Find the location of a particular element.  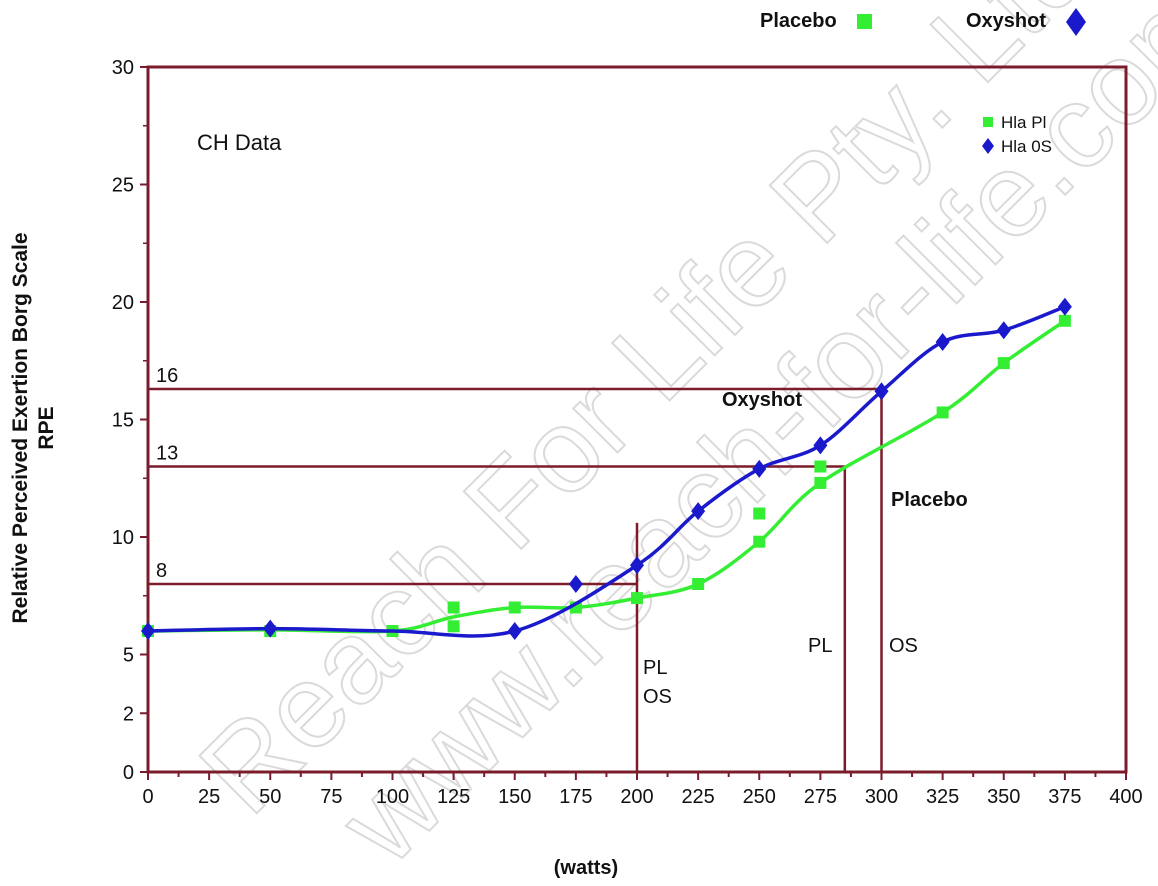

x-tick-label: 350 is located at coordinates (1003, 797).